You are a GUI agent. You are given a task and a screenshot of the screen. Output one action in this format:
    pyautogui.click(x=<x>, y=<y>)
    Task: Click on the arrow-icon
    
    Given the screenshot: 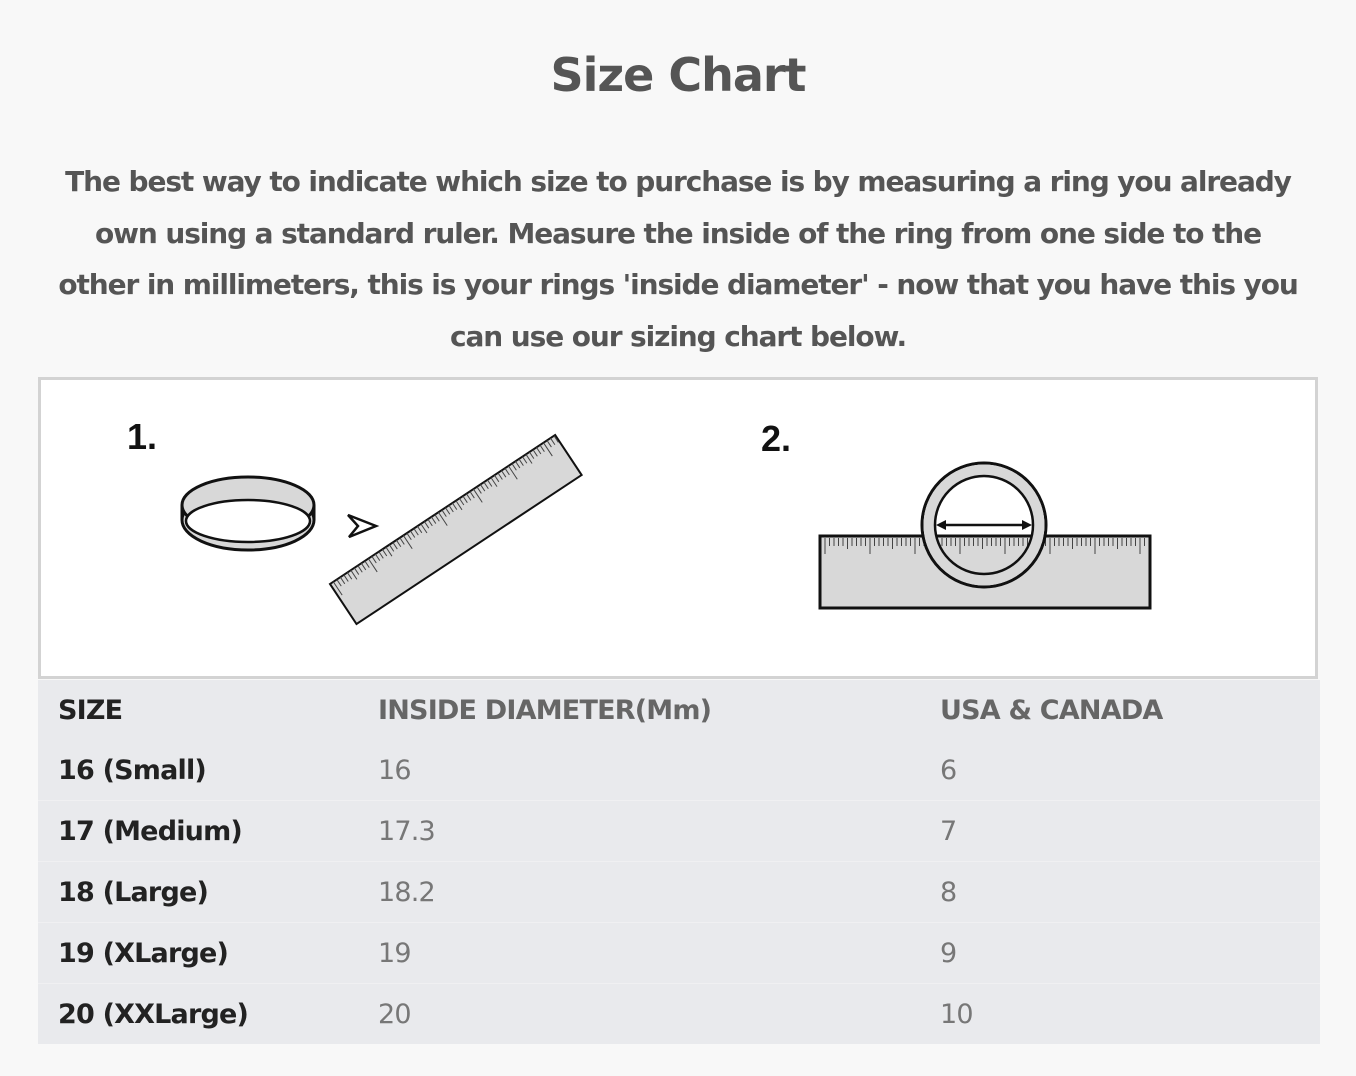 What is the action you would take?
    pyautogui.click(x=363, y=526)
    